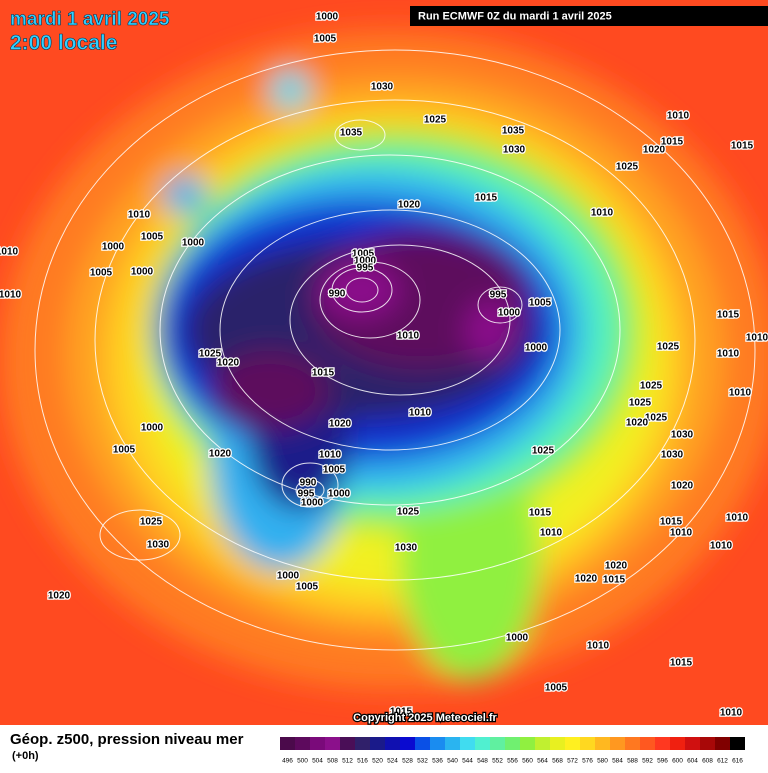 The height and width of the screenshot is (773, 768). Describe the element at coordinates (498, 295) in the screenshot. I see `isobar-label: 995` at that location.